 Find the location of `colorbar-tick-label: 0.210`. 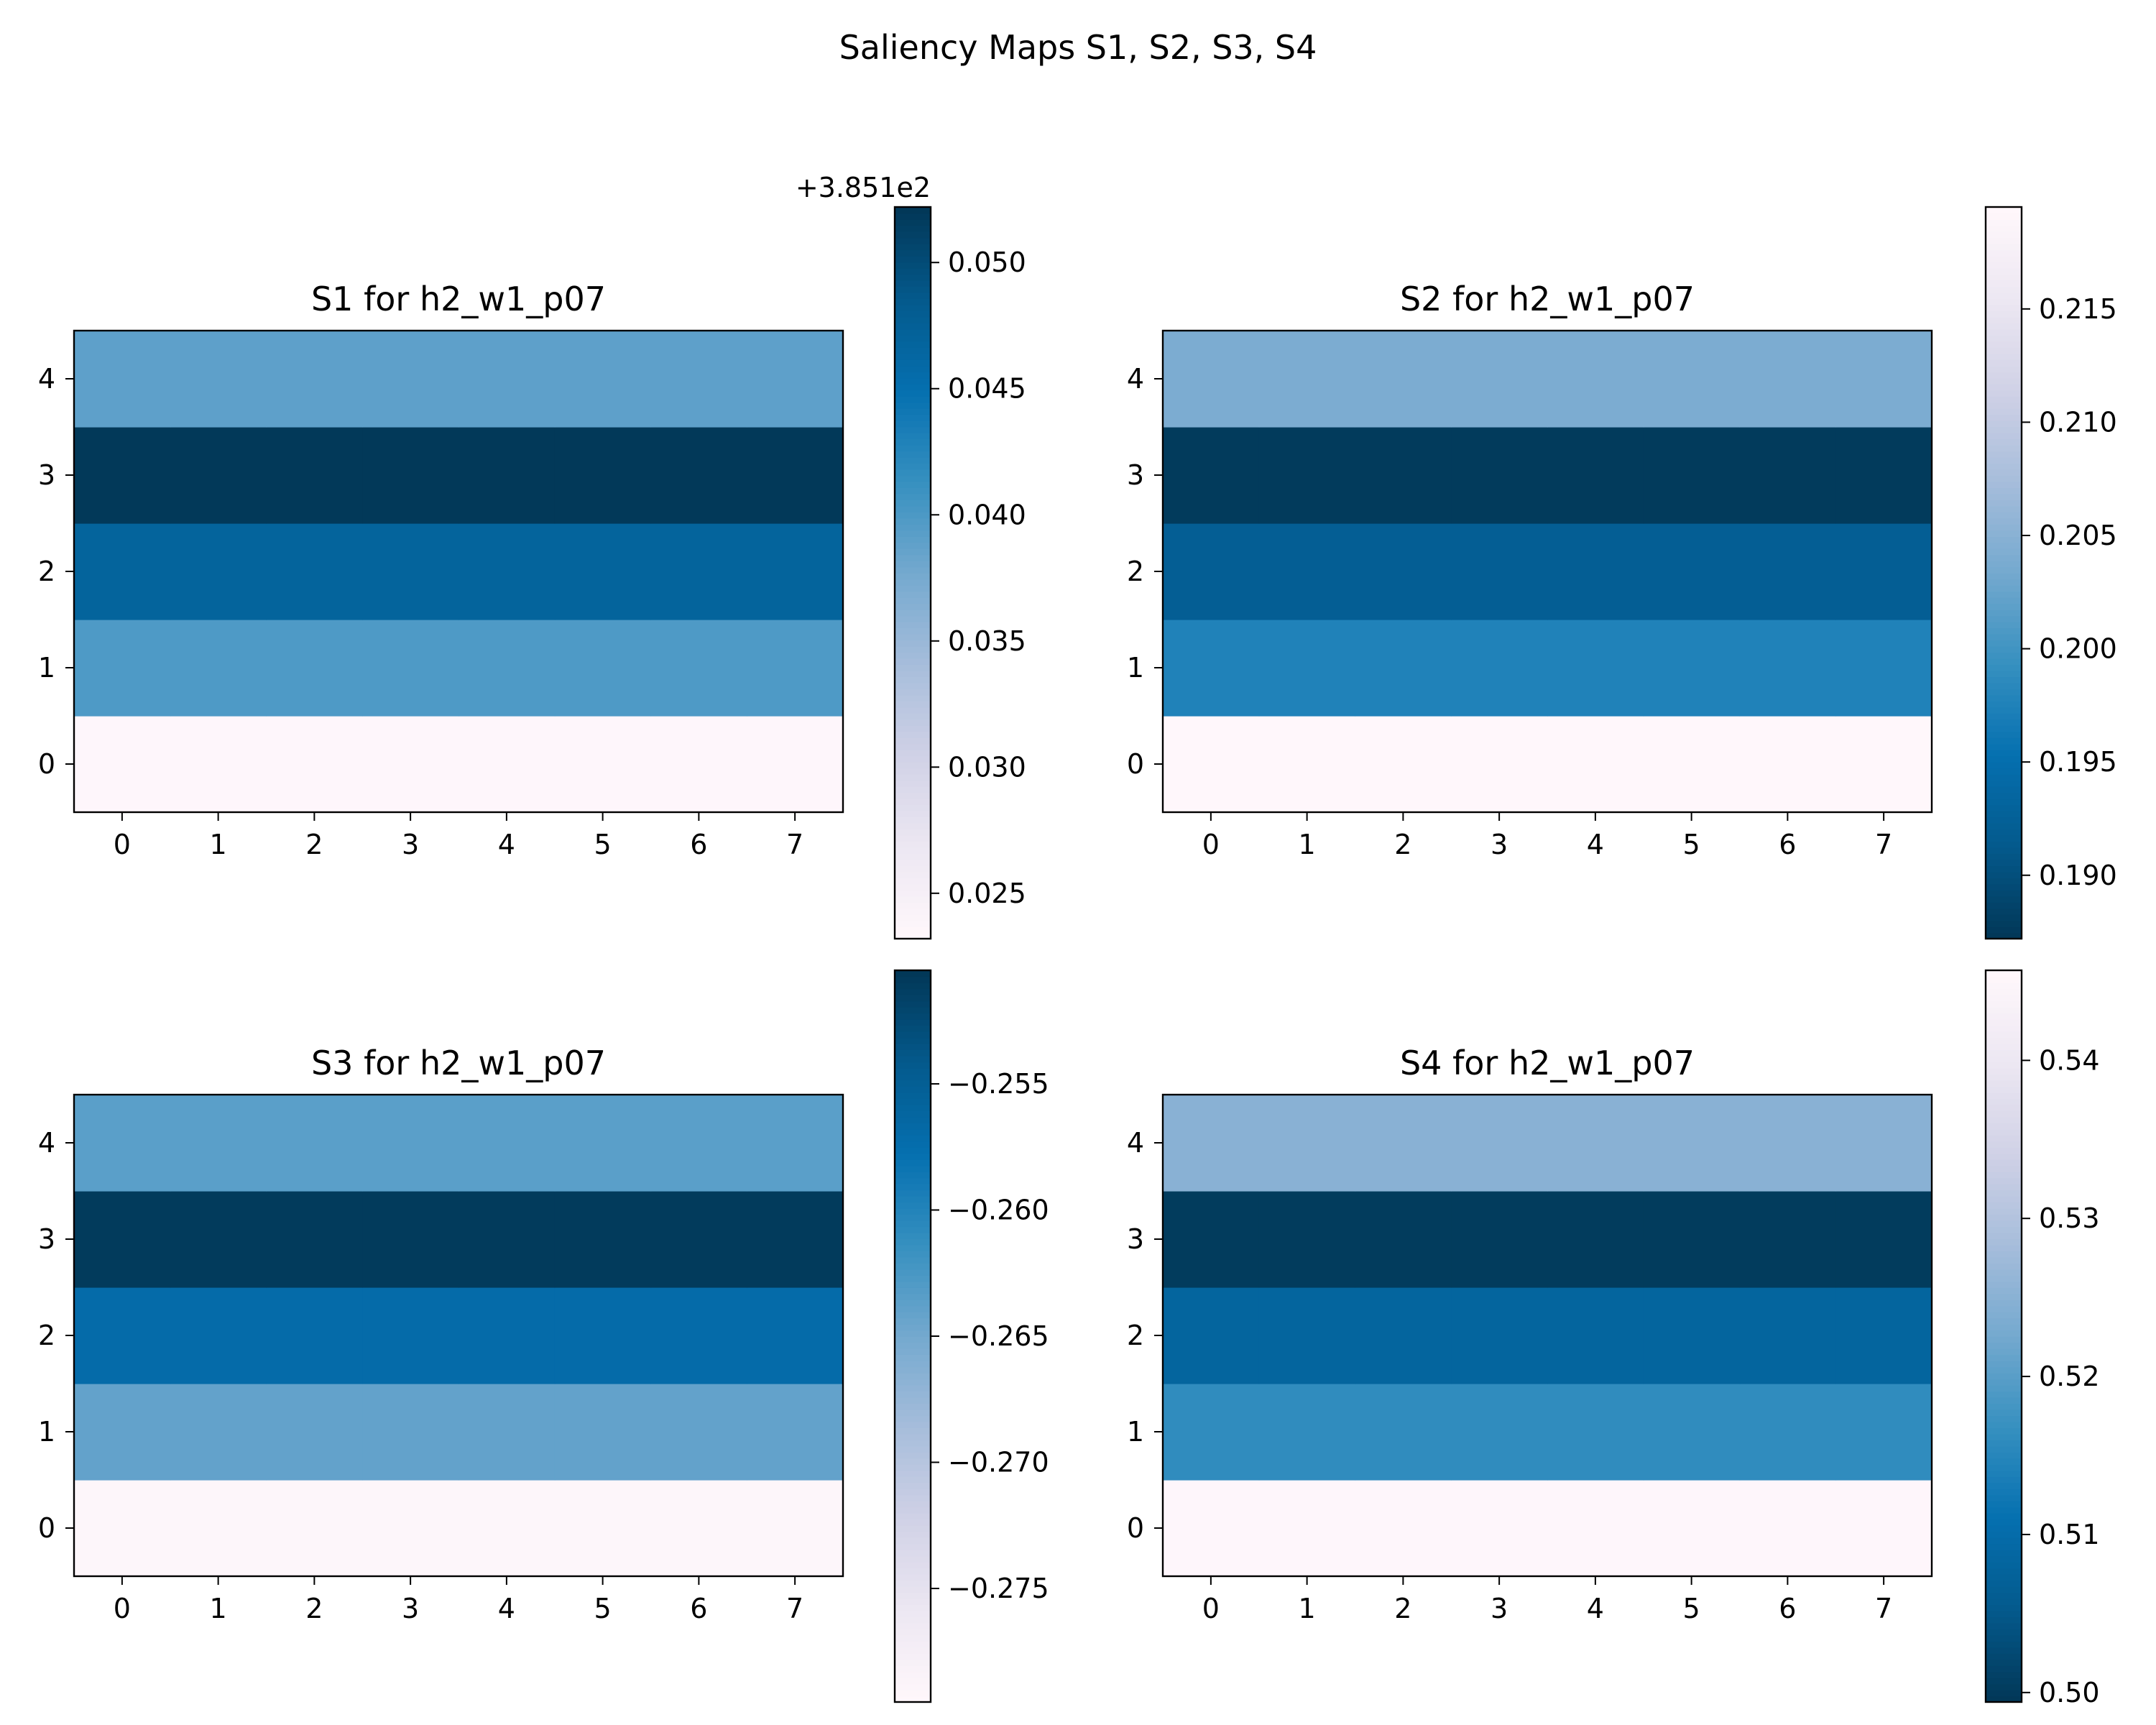

colorbar-tick-label: 0.210 is located at coordinates (2078, 422).